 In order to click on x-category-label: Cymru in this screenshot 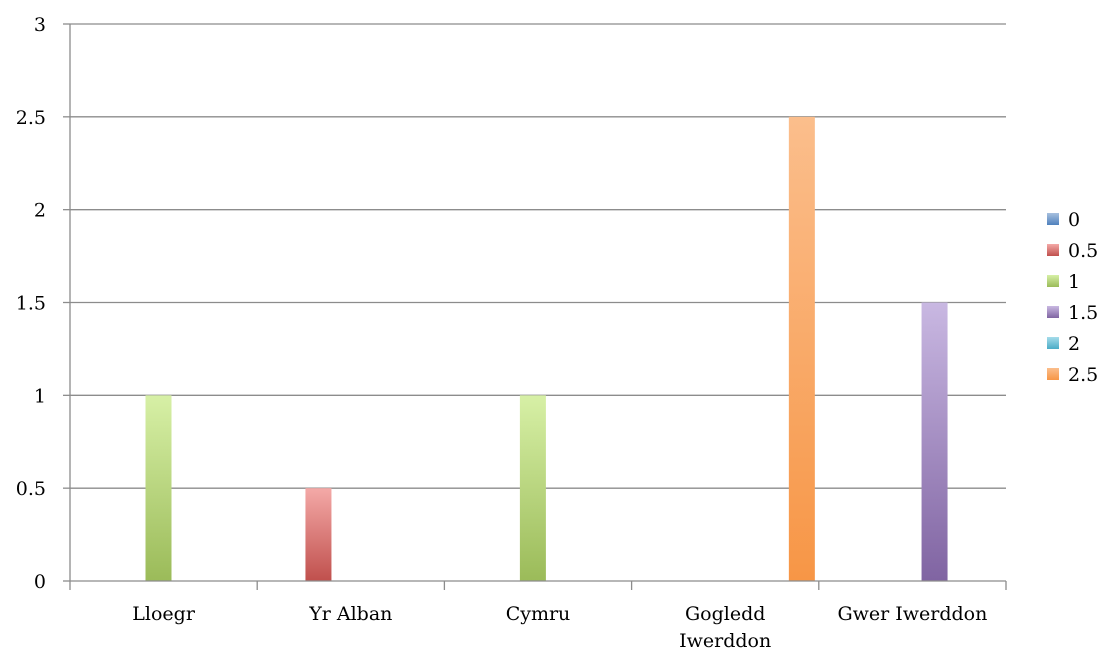, I will do `click(538, 614)`.